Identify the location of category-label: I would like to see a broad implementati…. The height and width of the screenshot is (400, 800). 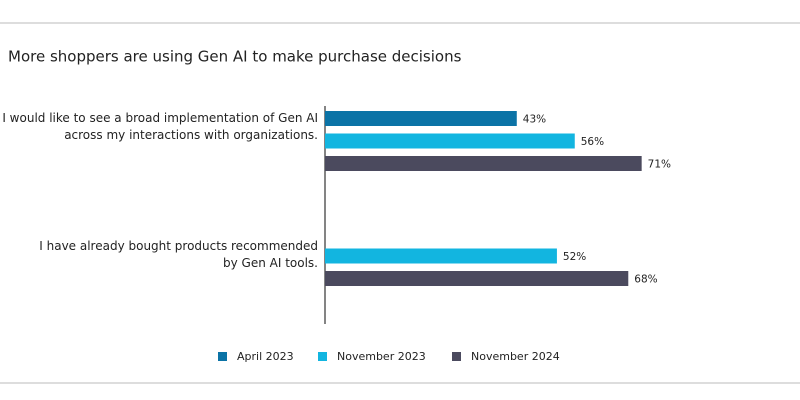
(160, 118).